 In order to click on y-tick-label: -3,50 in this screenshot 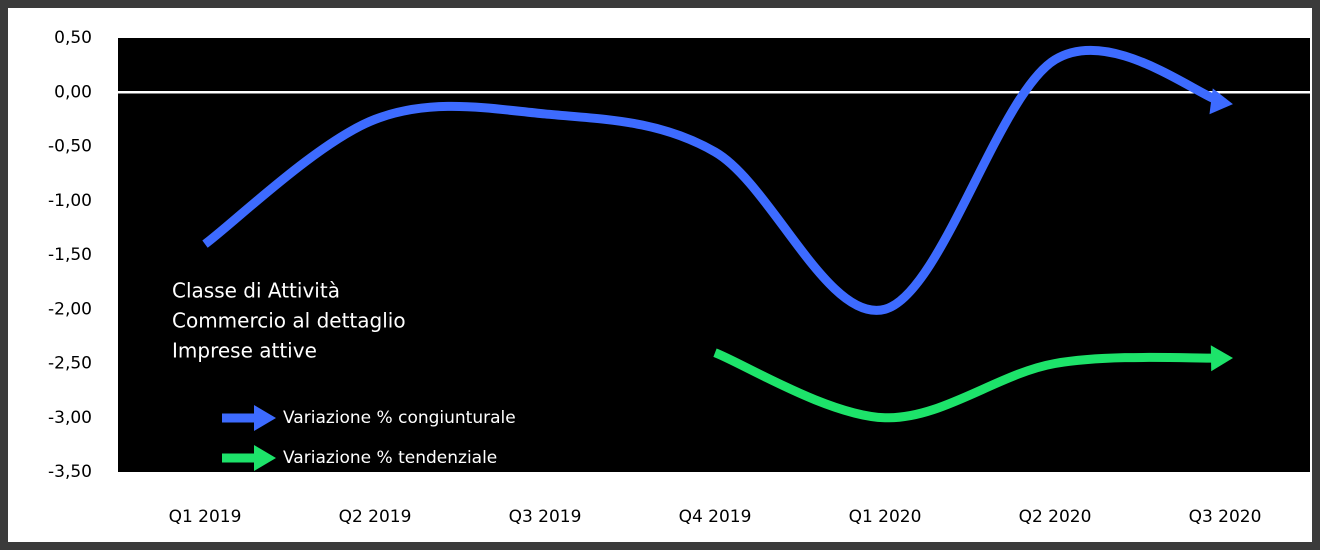, I will do `click(70, 472)`.